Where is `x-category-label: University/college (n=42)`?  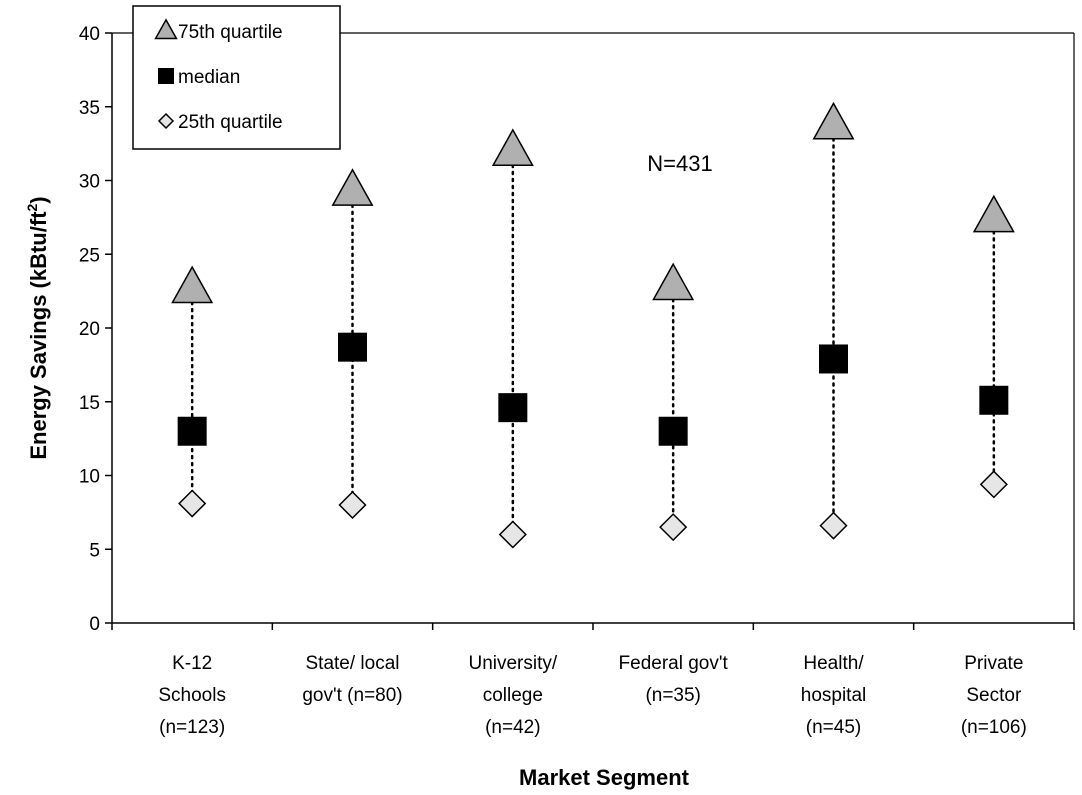
x-category-label: University/college (n=42) is located at coordinates (512, 695).